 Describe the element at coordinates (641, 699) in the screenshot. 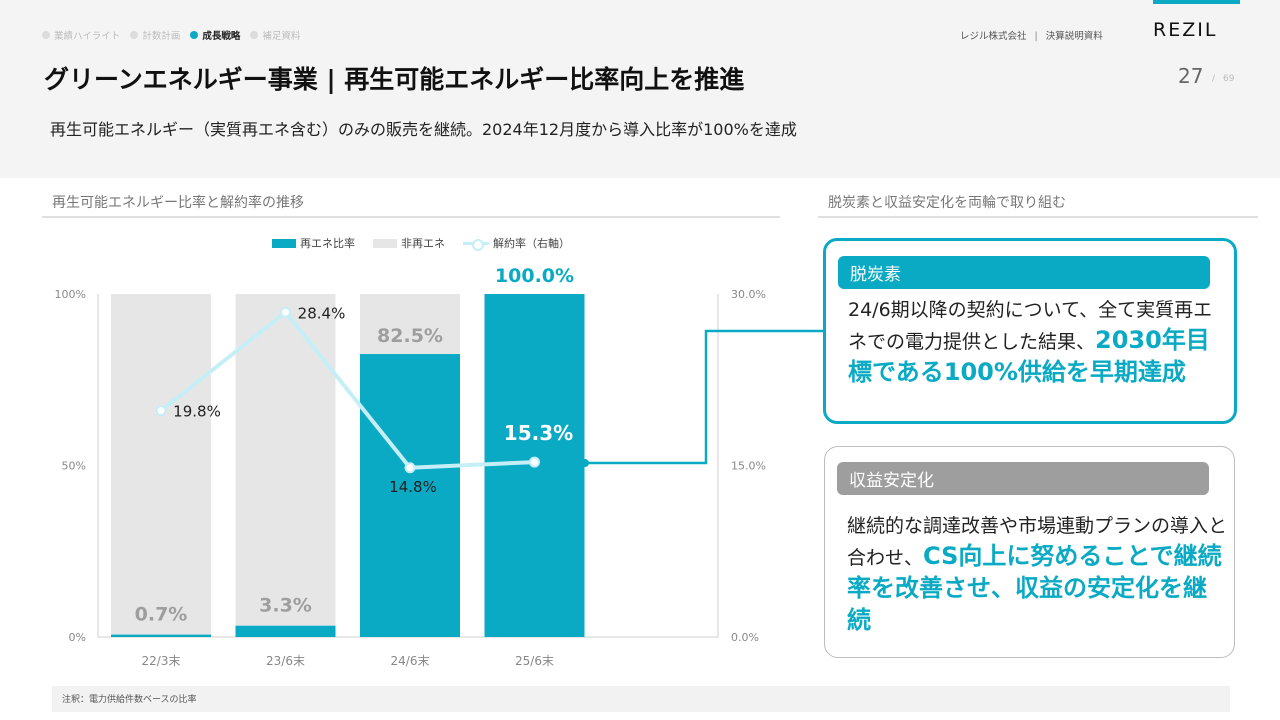

I see `footnote-band` at that location.